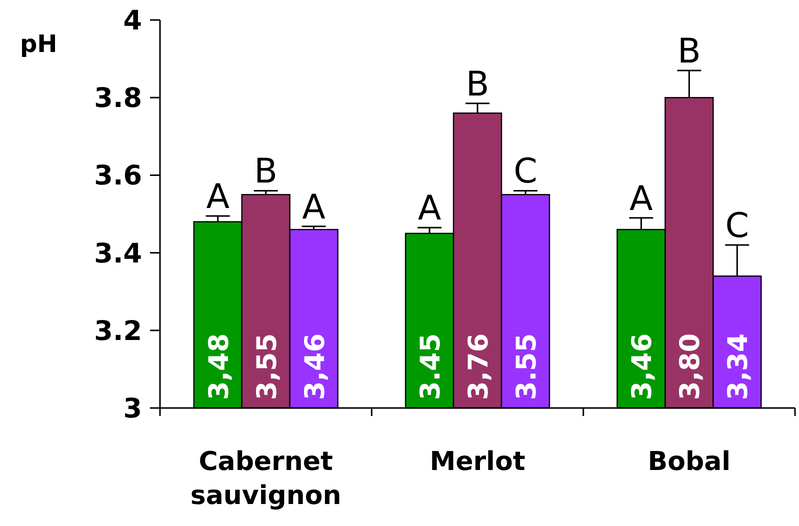 This screenshot has height=526, width=799. Describe the element at coordinates (690, 366) in the screenshot. I see `data-label: 3,80` at that location.